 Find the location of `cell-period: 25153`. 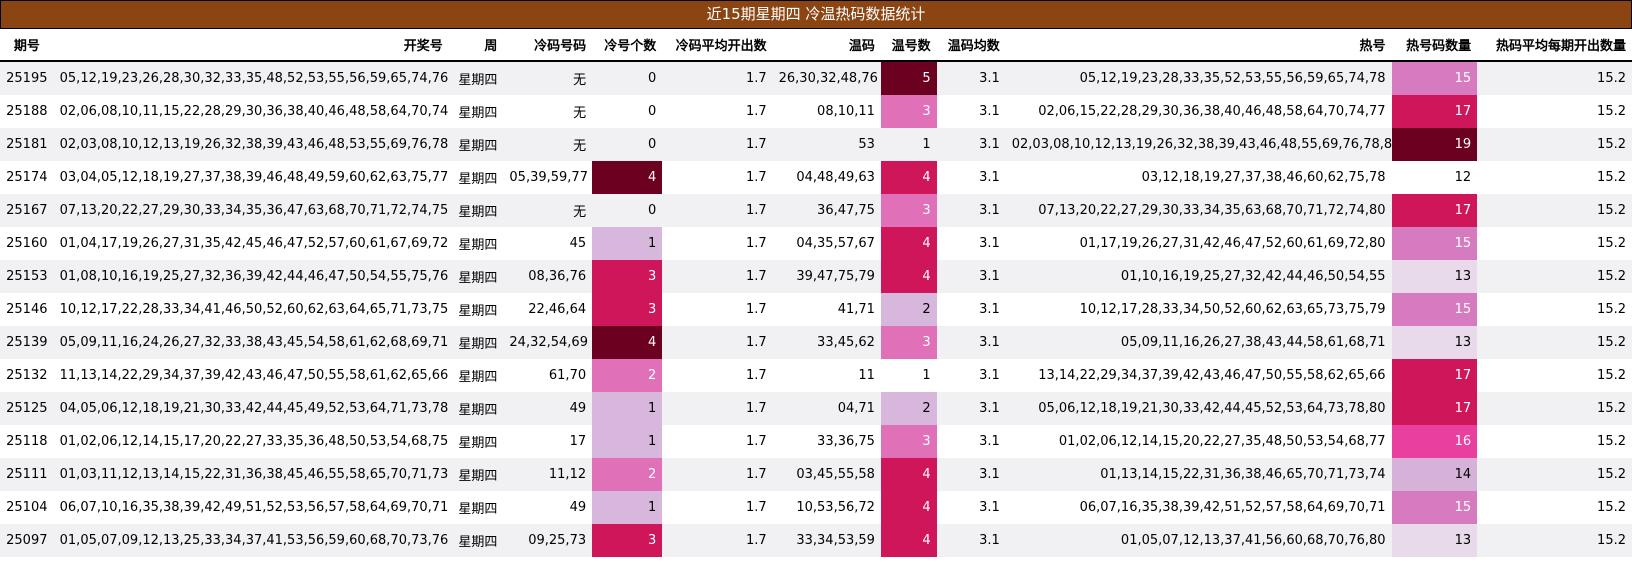

cell-period: 25153 is located at coordinates (27, 276).